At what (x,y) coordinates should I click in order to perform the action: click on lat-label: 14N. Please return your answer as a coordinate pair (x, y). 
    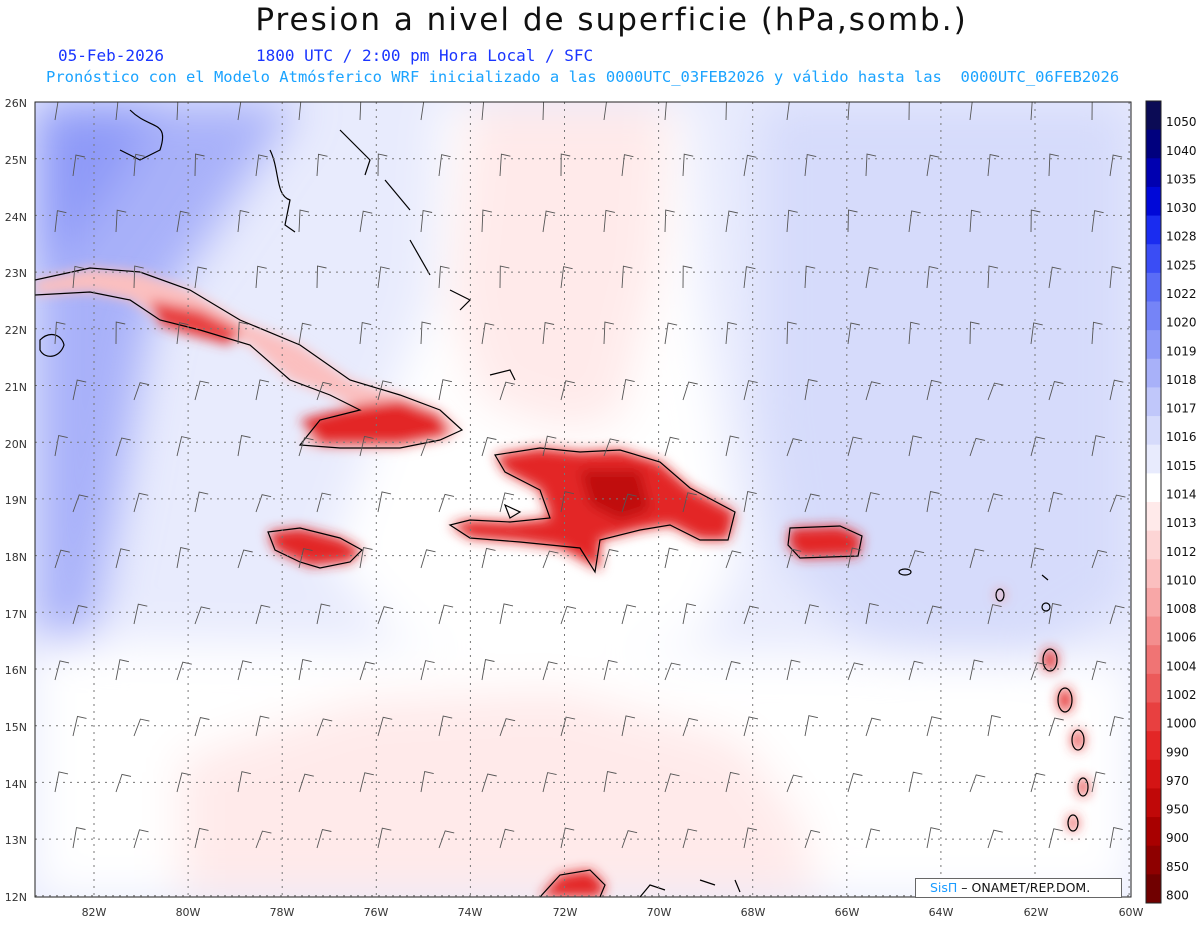
    Looking at the image, I should click on (16, 784).